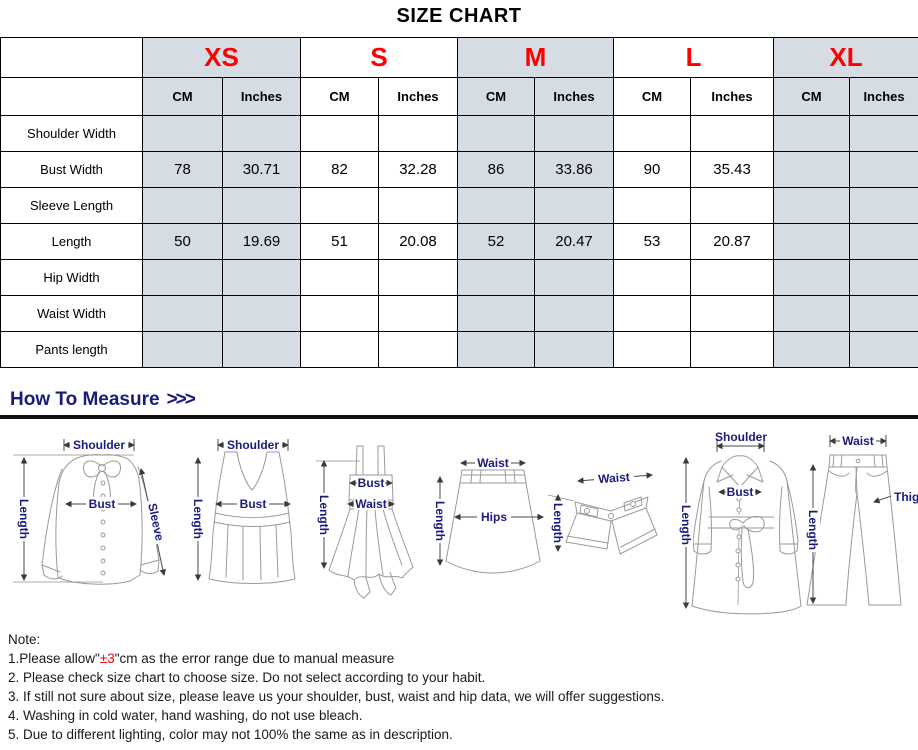  Describe the element at coordinates (71, 133) in the screenshot. I see `row-label: Shoulder Width` at that location.